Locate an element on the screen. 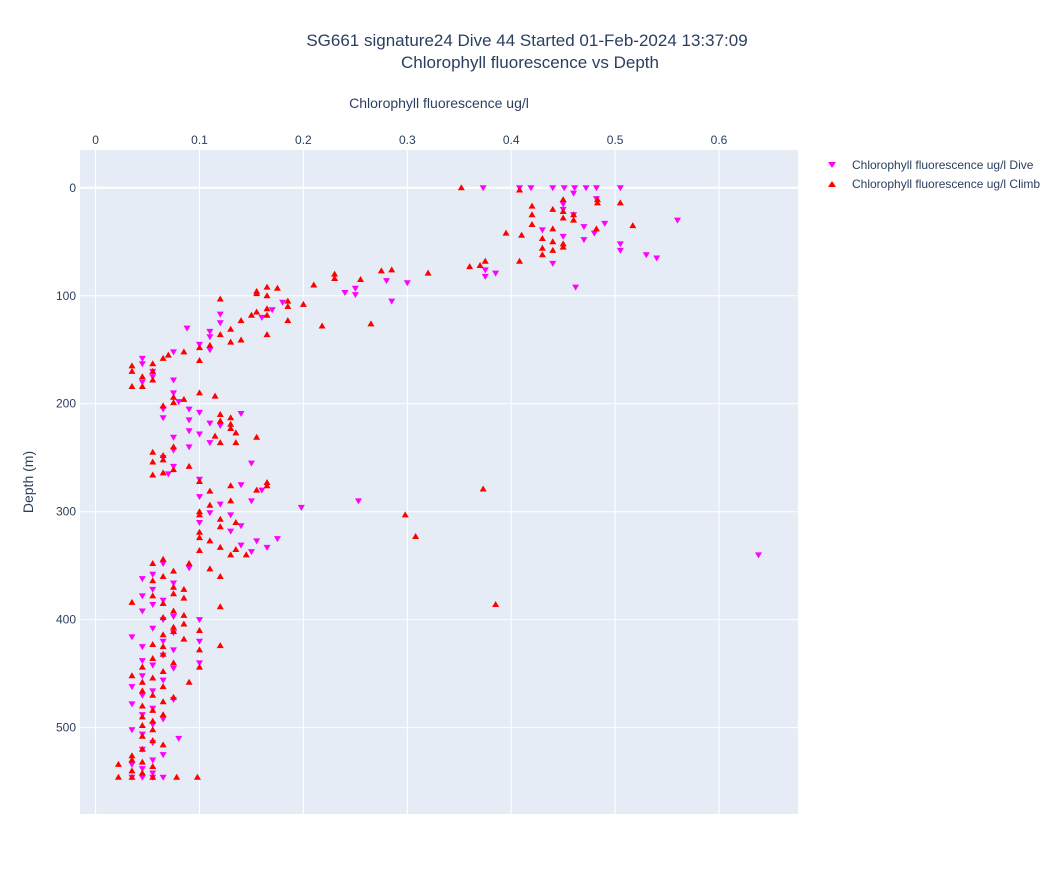  x-tick-label: 0.4 is located at coordinates (511, 140).